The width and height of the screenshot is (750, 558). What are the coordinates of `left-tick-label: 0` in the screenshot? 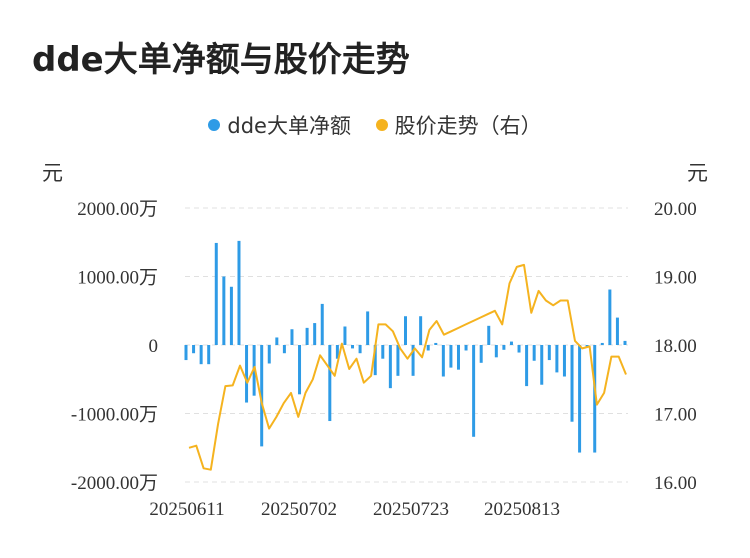 It's located at (154, 346).